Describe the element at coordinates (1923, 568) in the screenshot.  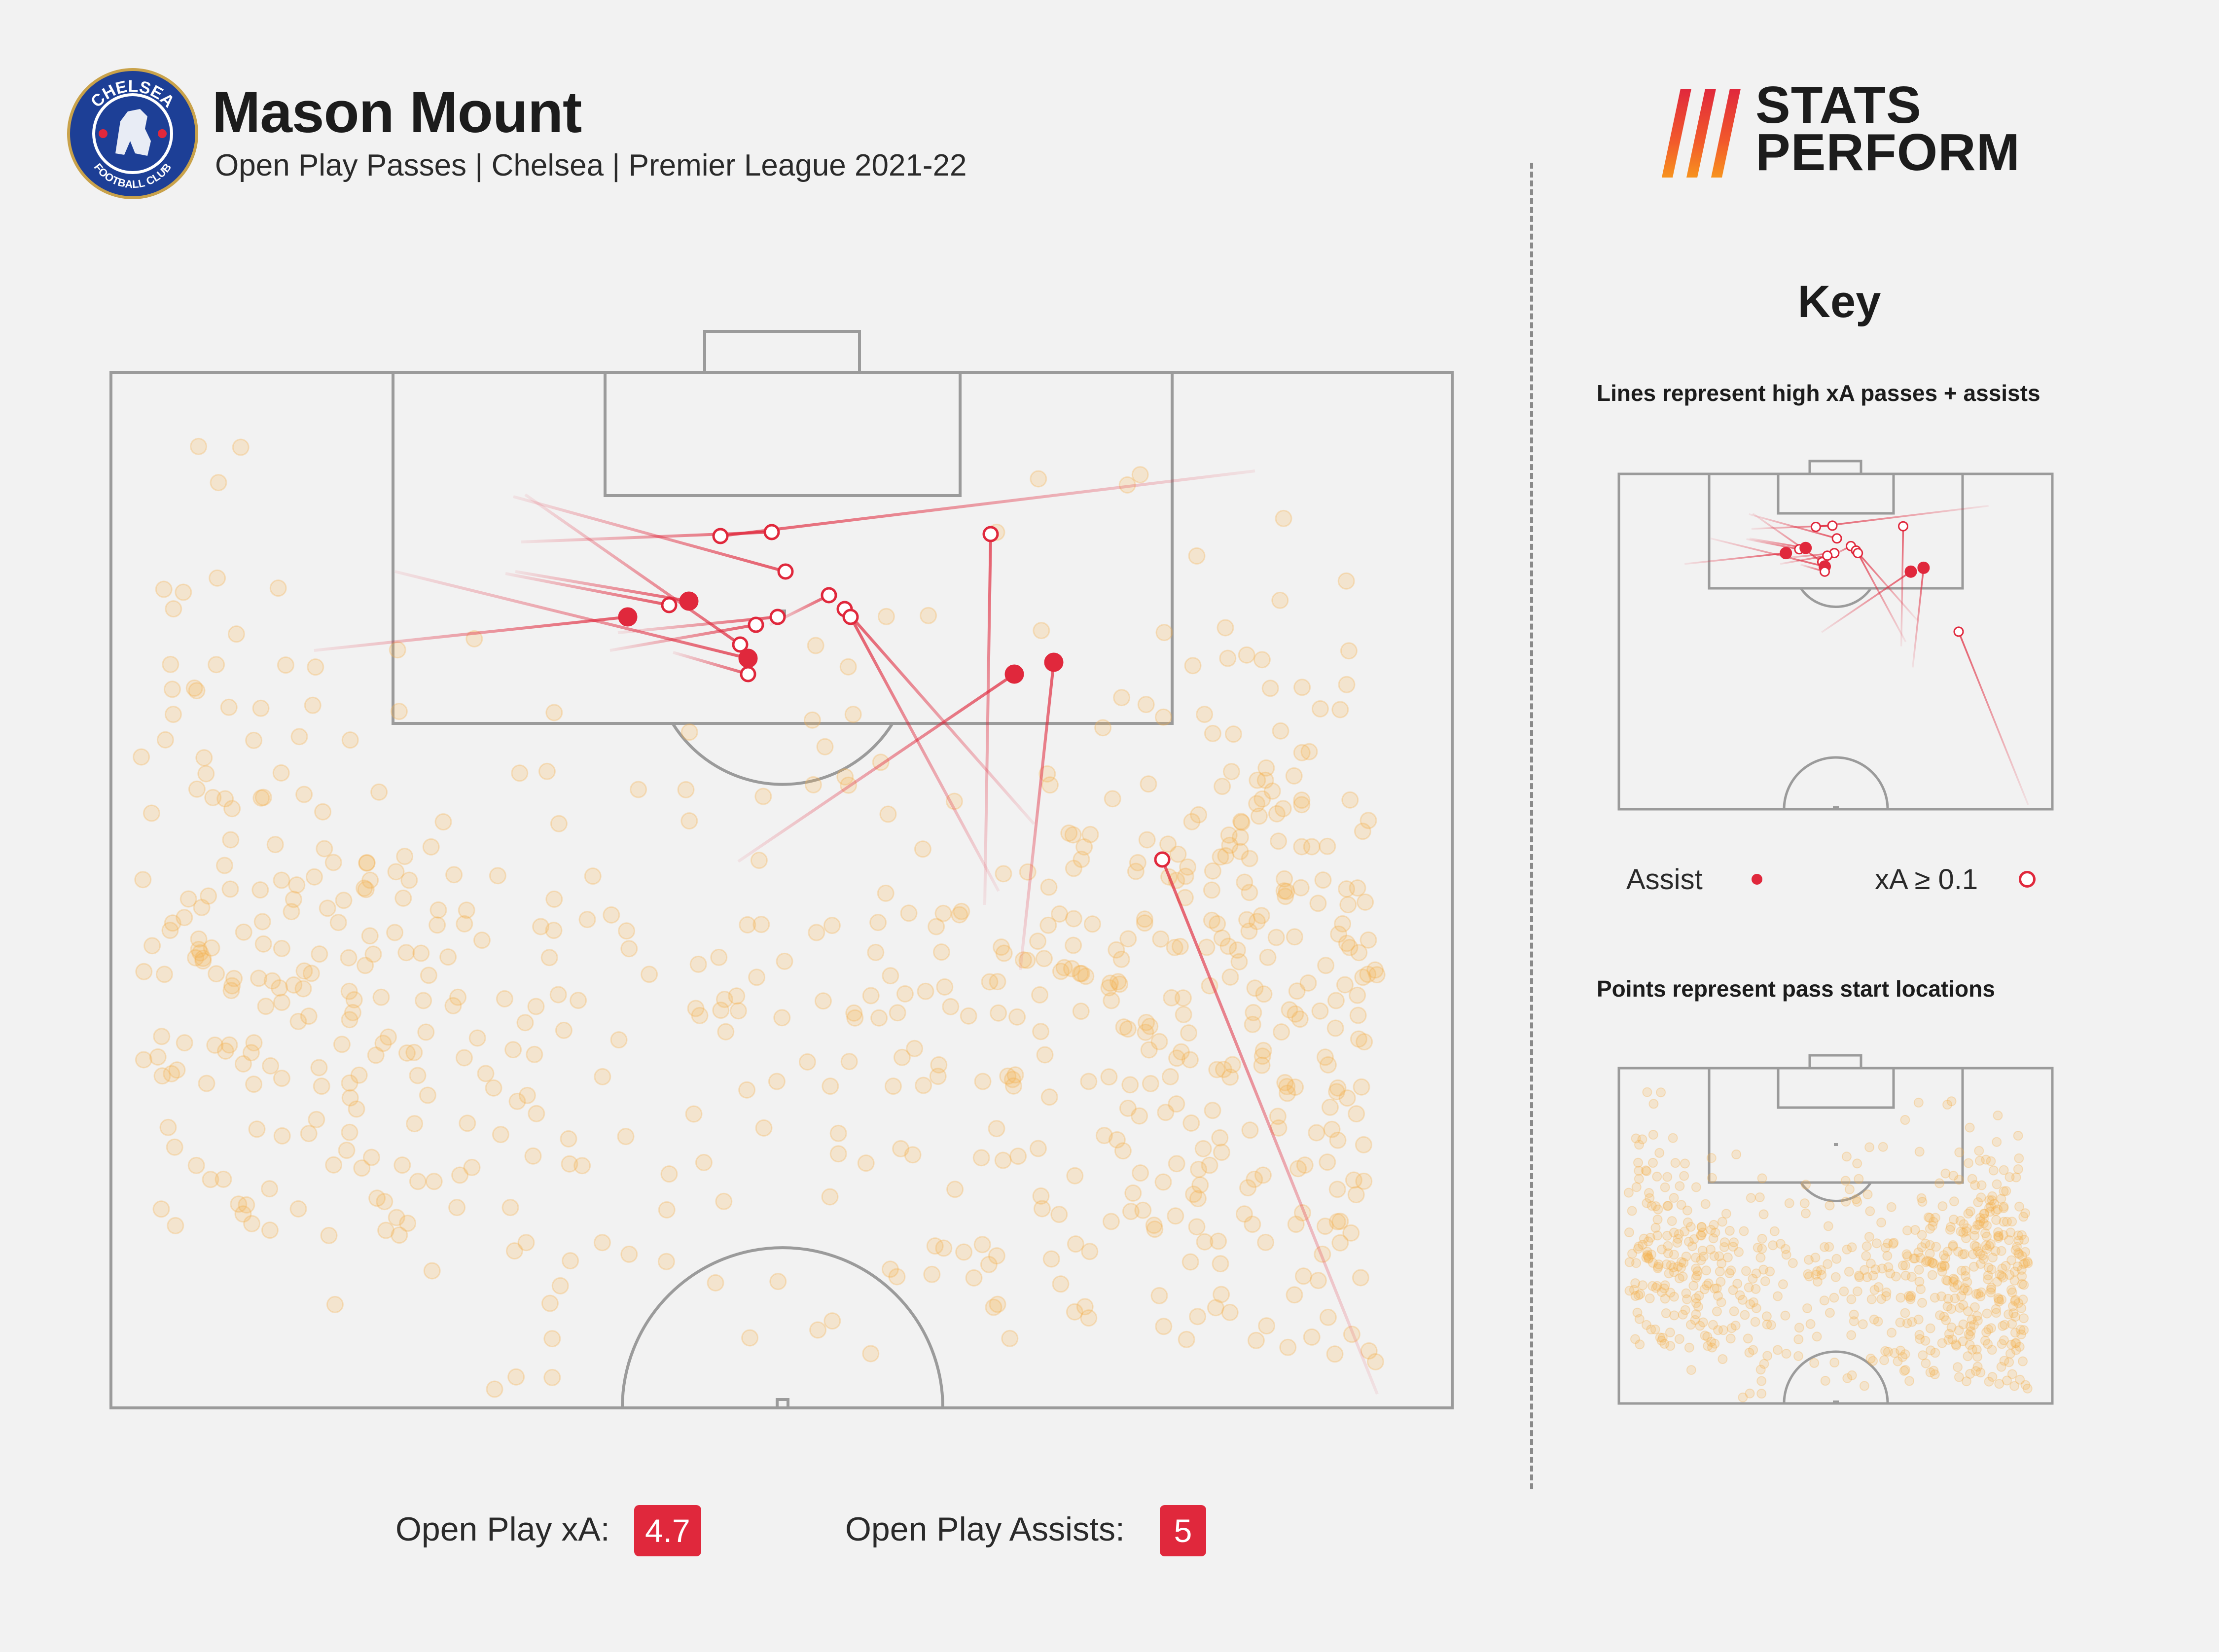
I see `assist-marker` at that location.